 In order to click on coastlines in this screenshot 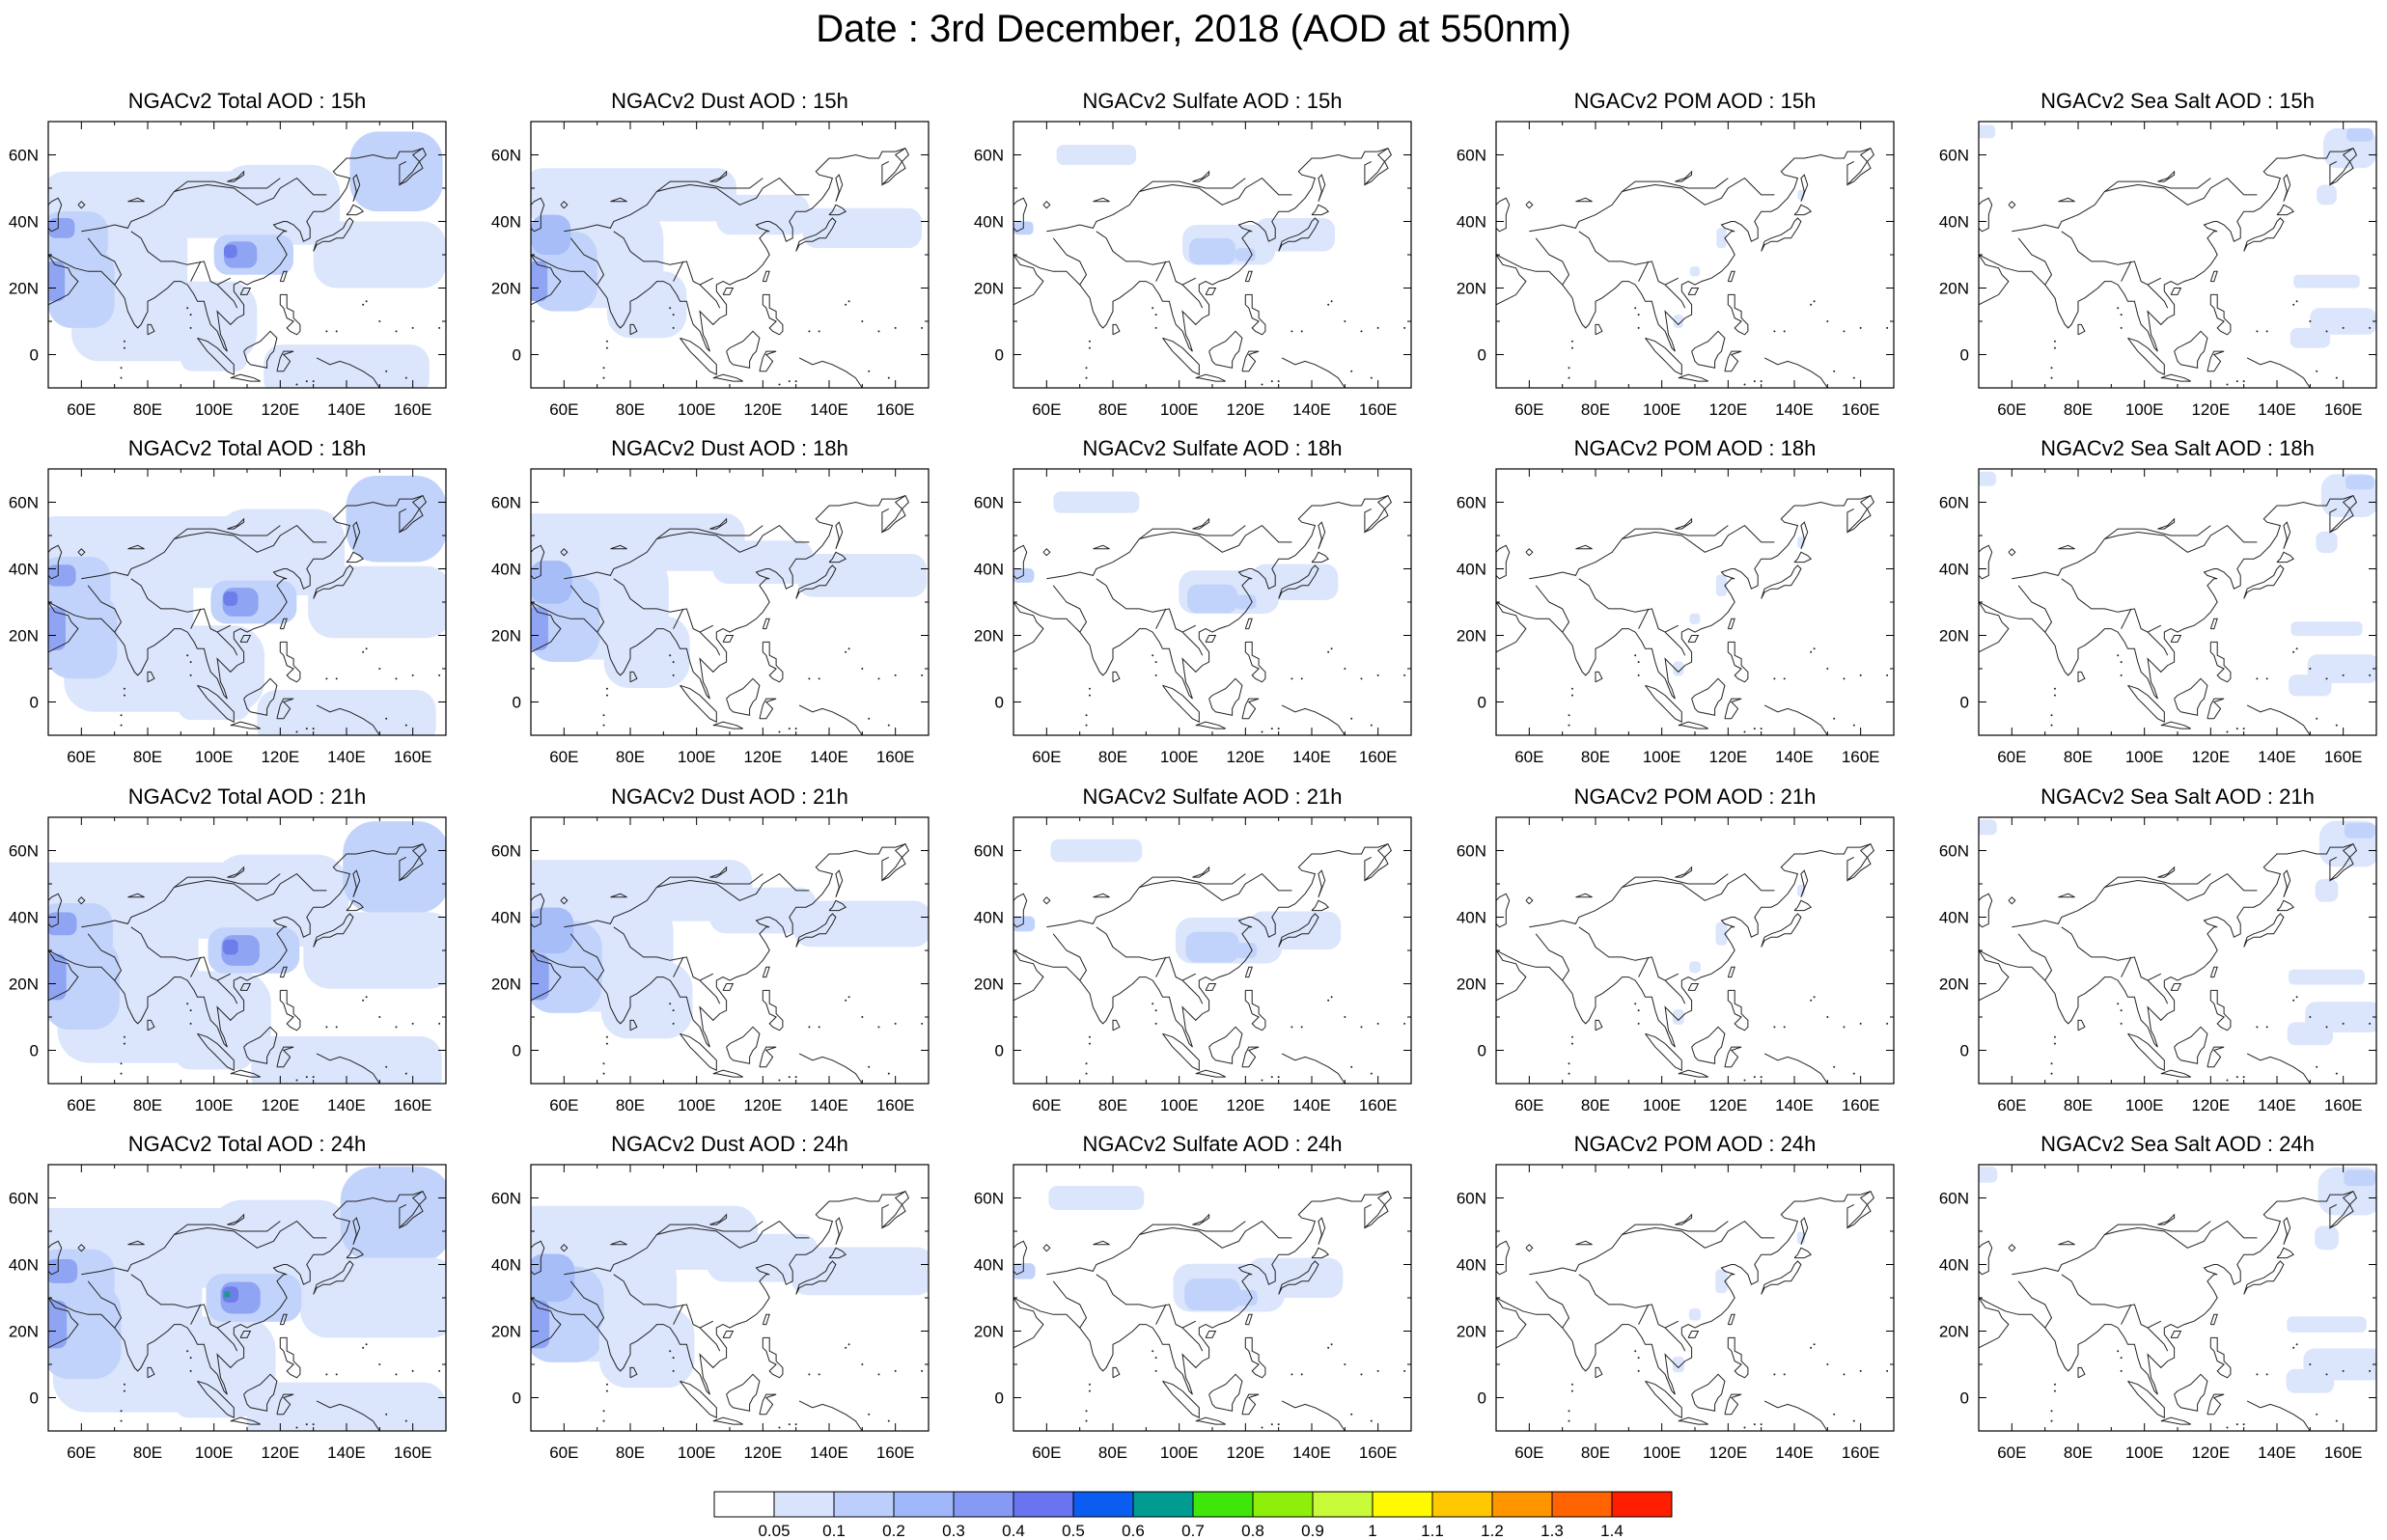, I will do `click(727, 1310)`.